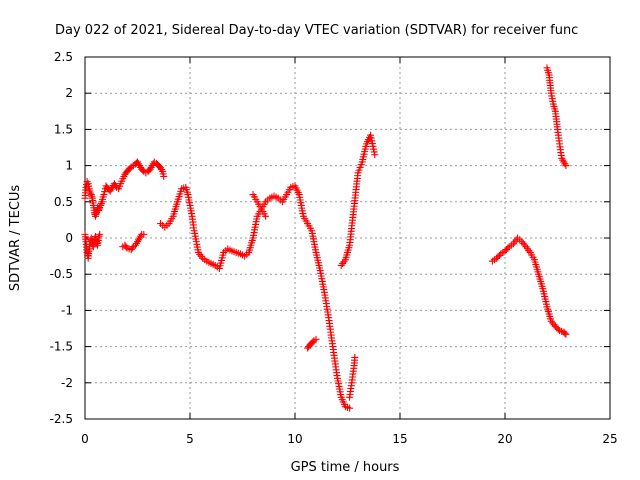  I want to click on y-tick-label: -2.5, so click(61, 419).